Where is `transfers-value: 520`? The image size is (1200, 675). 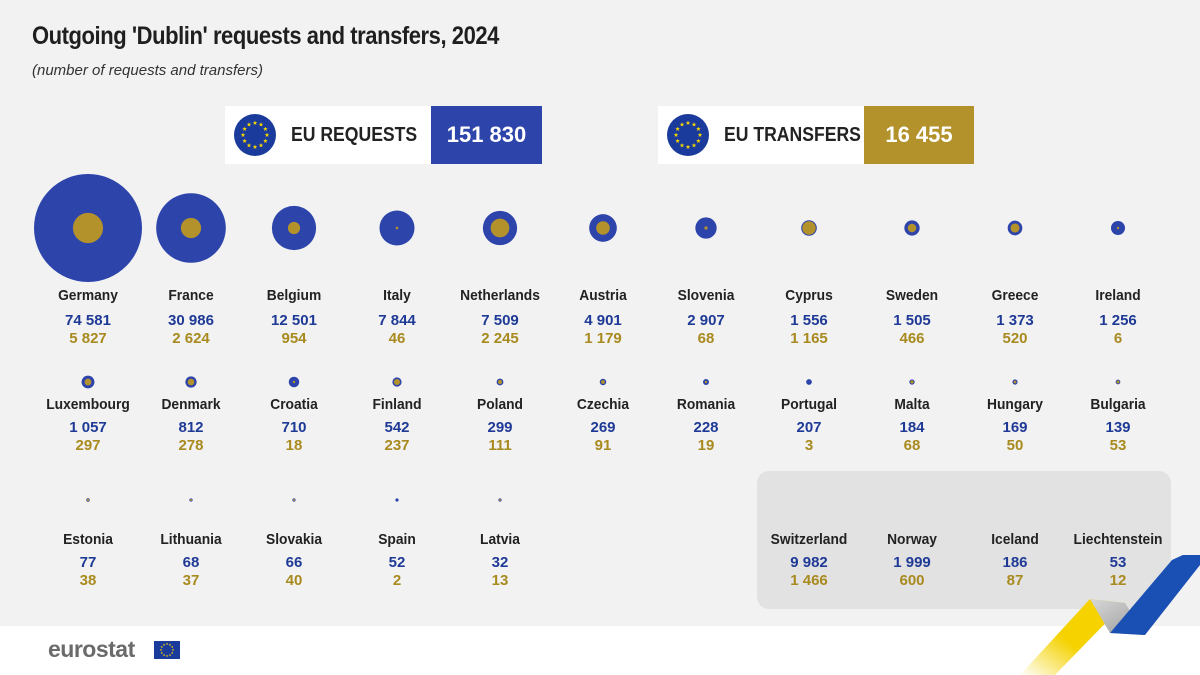 transfers-value: 520 is located at coordinates (1015, 338).